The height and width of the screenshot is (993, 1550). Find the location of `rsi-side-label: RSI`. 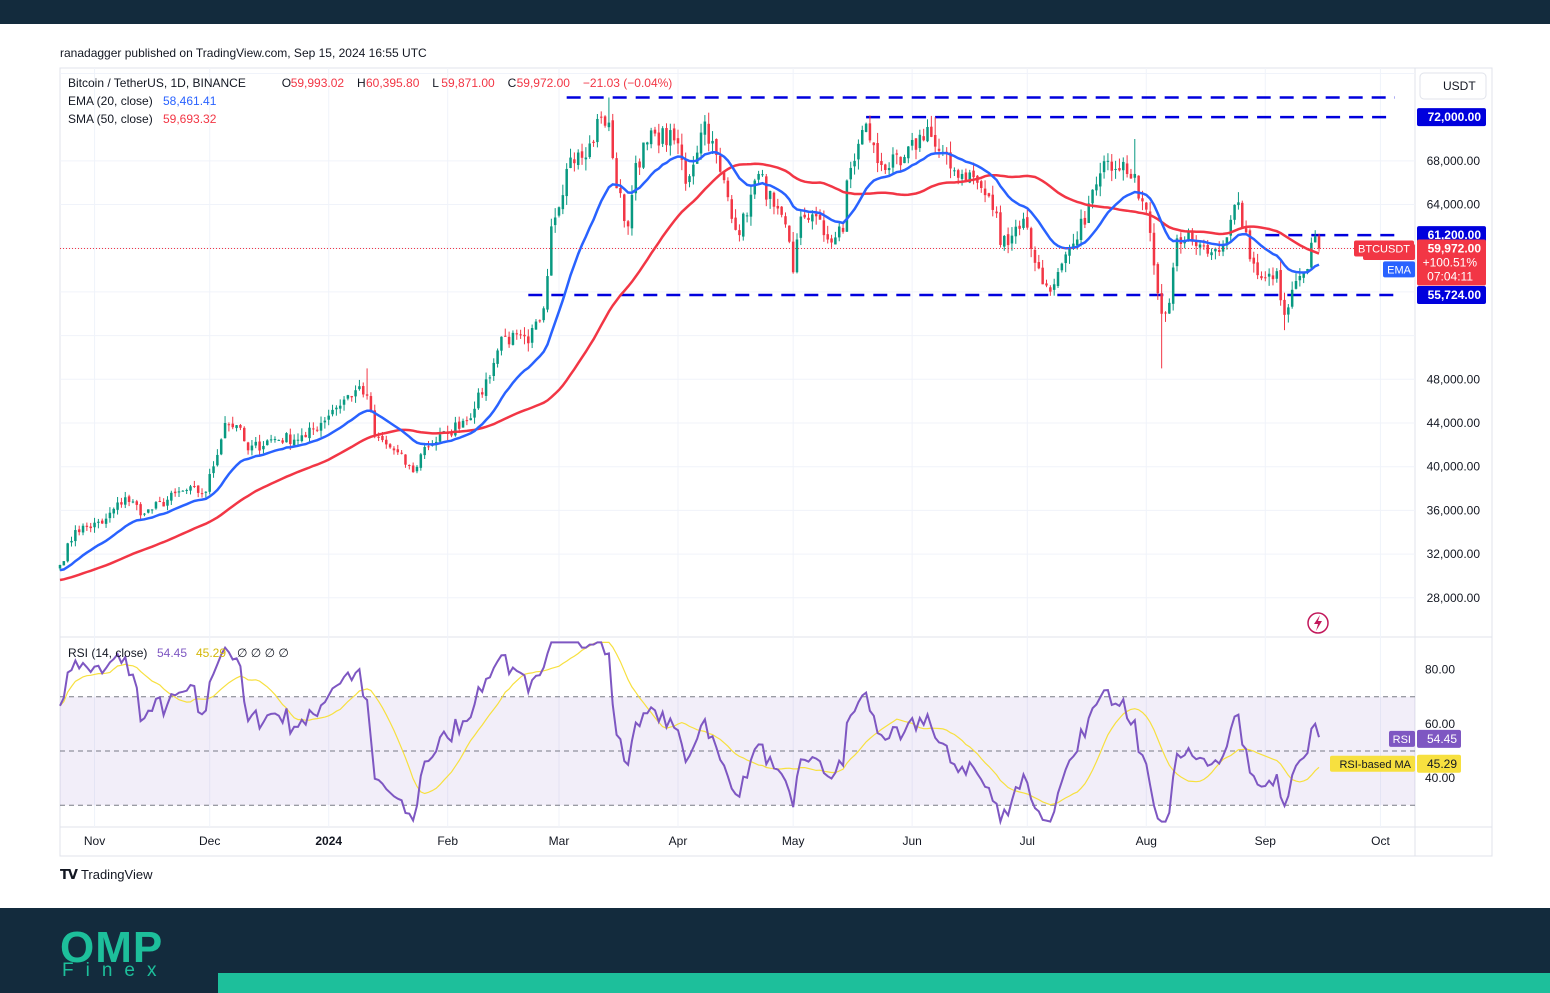

rsi-side-label: RSI is located at coordinates (1402, 740).